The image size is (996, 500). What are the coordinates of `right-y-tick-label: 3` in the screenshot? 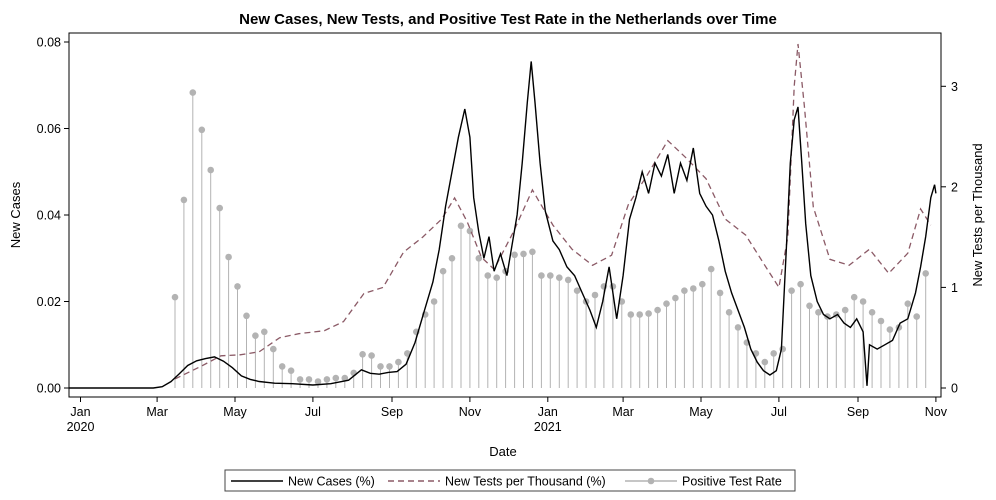 It's located at (954, 87).